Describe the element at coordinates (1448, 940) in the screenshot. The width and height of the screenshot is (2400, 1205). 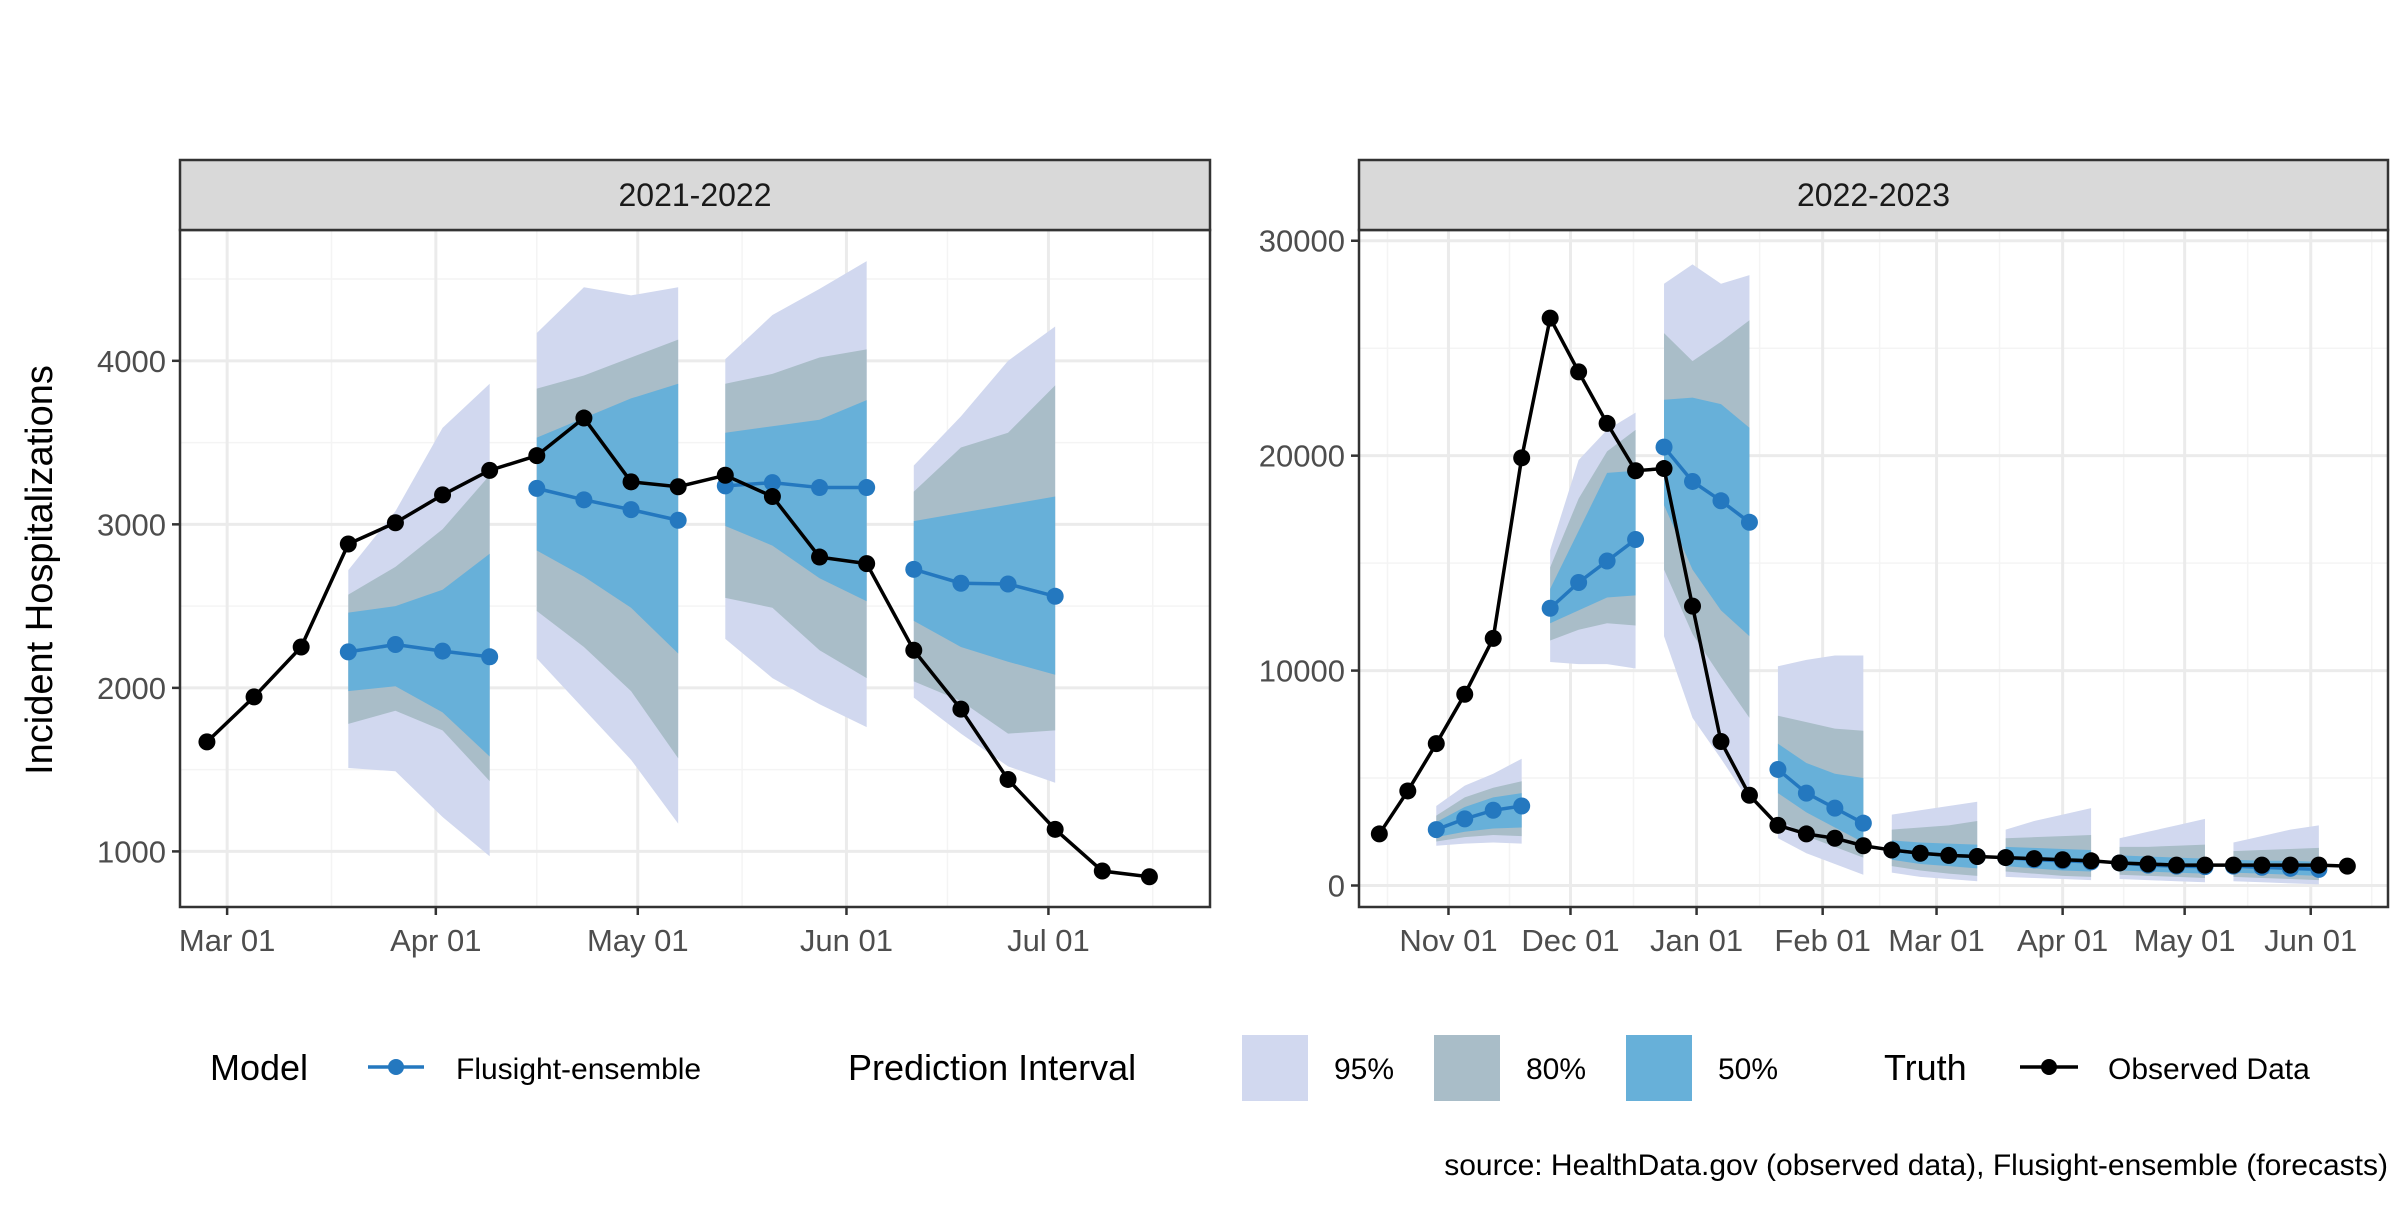
I see `x-tick-label: Nov 01` at that location.